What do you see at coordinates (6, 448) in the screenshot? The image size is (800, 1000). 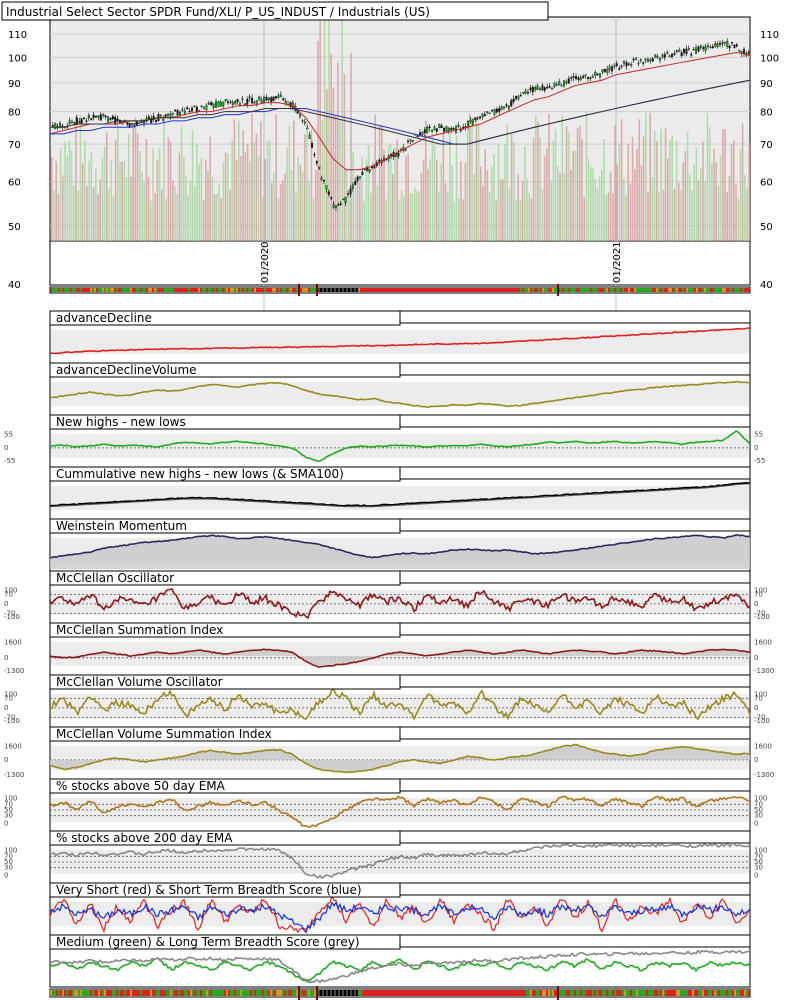 I see `panel-y-tick-left: 0` at bounding box center [6, 448].